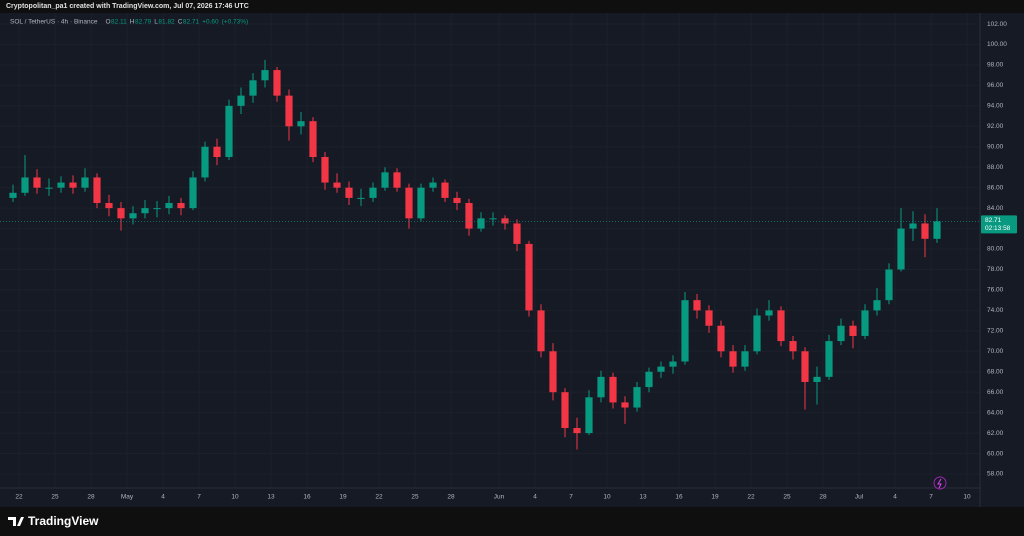 The width and height of the screenshot is (1024, 536). Describe the element at coordinates (995, 85) in the screenshot. I see `y-tick-label: 96.00` at that location.